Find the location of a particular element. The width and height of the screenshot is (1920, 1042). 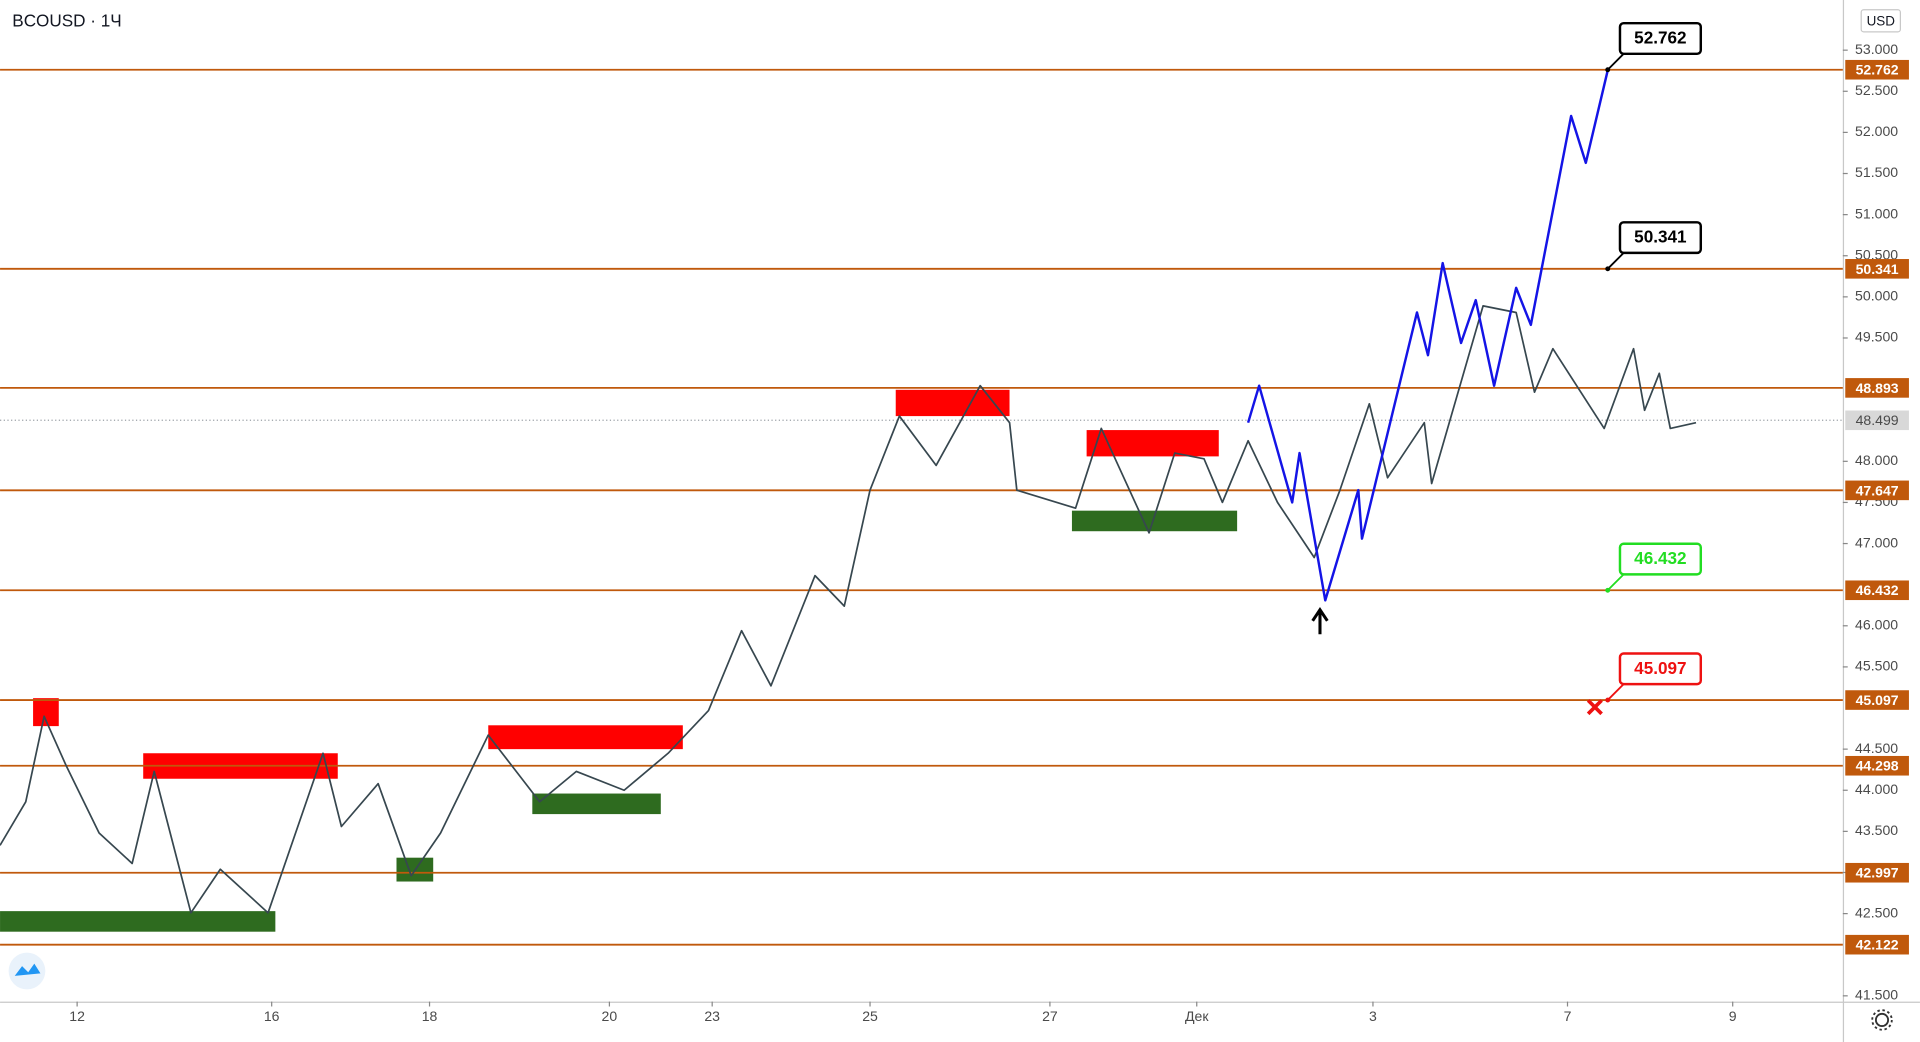

callout-label: 46.432 is located at coordinates (1660, 558).